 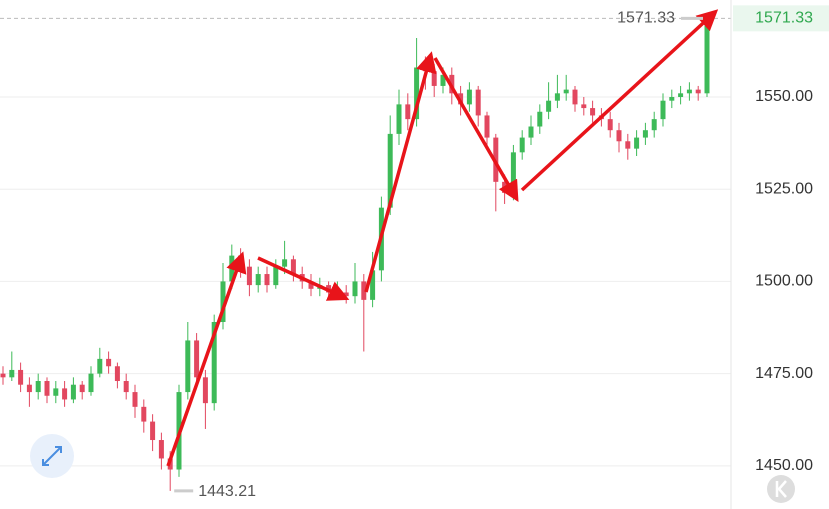 I want to click on last-price-tag, so click(x=781, y=18).